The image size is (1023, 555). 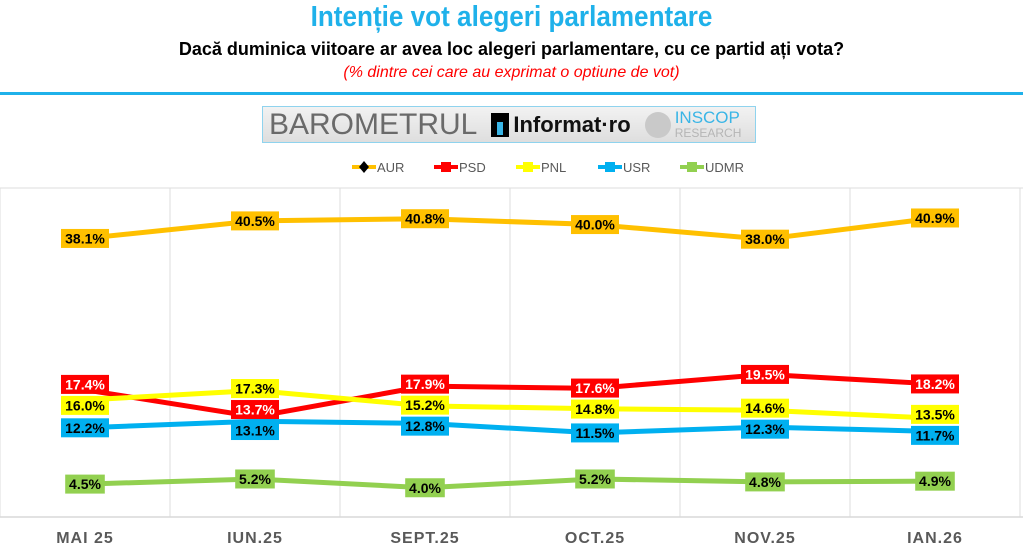 I want to click on labels-udmr: 4.5% 5.2% 4.0% 5.2% 4.8% 4.9%, so click(x=510, y=483).